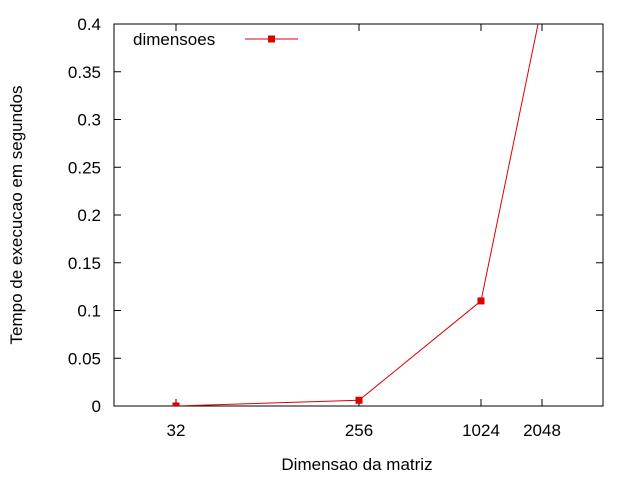 Image resolution: width=640 pixels, height=480 pixels. Describe the element at coordinates (176, 430) in the screenshot. I see `x-tick-label: 32` at that location.